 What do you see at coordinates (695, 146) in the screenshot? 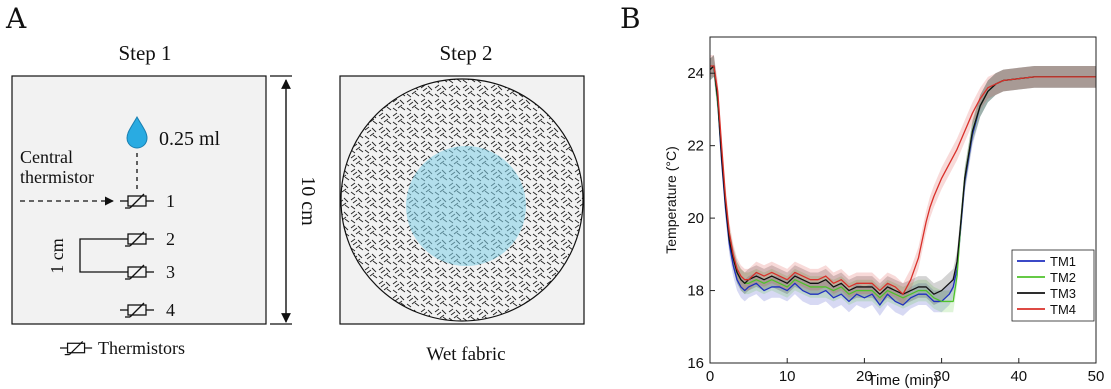
I see `y-tick-label: 22` at bounding box center [695, 146].